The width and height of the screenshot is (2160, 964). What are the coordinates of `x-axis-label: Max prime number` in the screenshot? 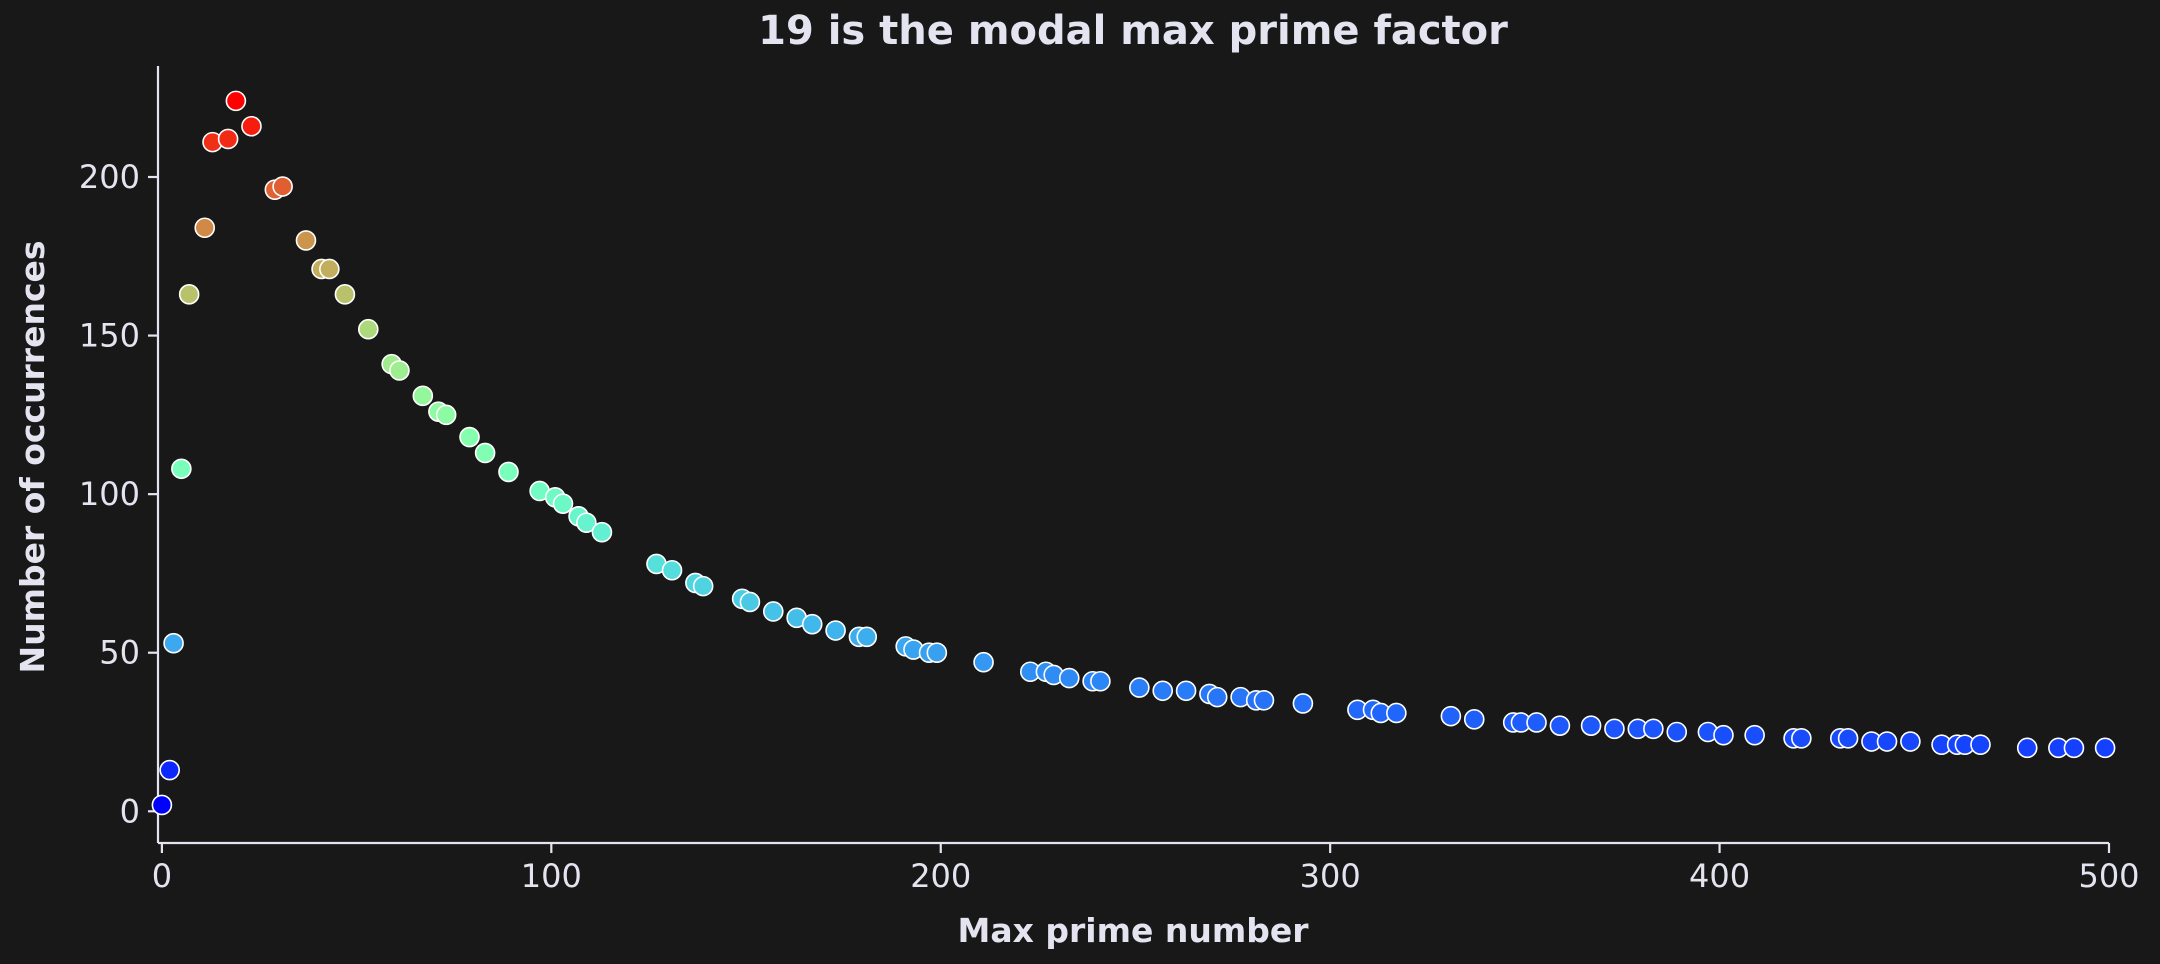 It's located at (1134, 930).